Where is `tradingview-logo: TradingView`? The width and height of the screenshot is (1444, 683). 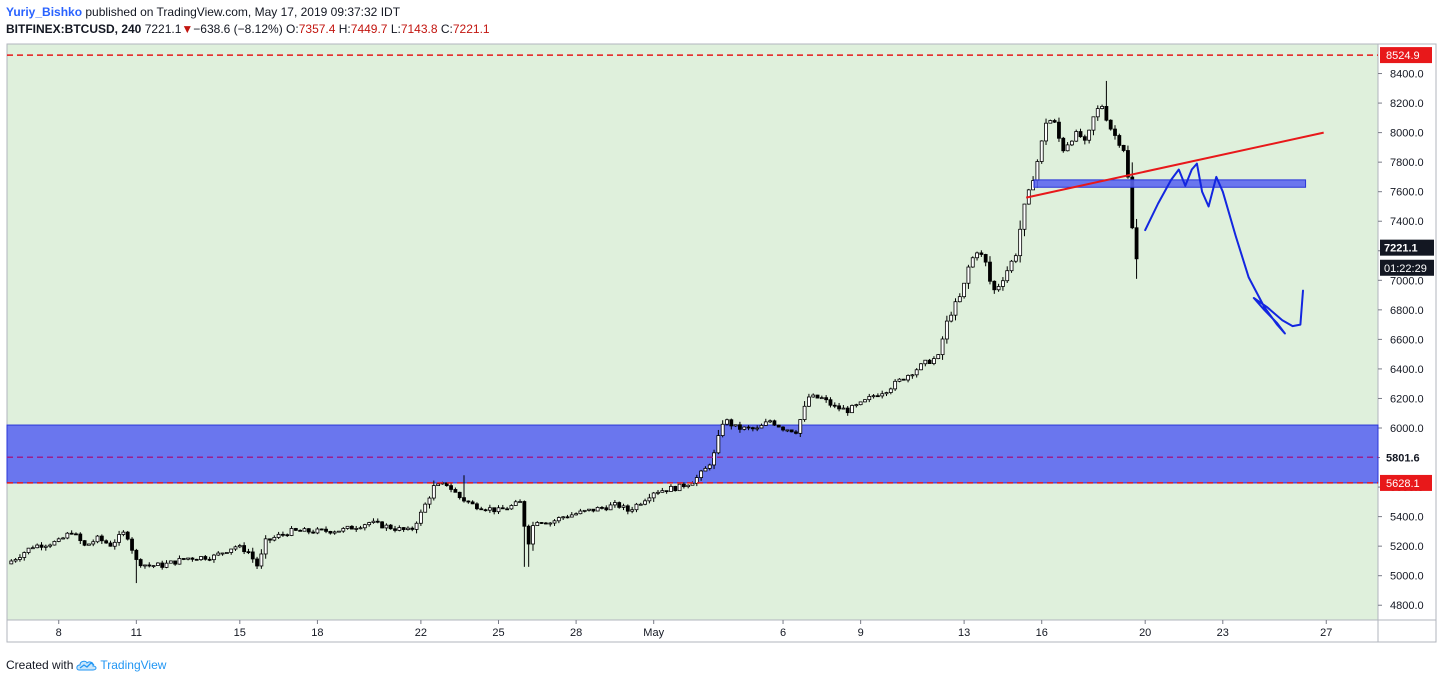
tradingview-logo: TradingView is located at coordinates (121, 665).